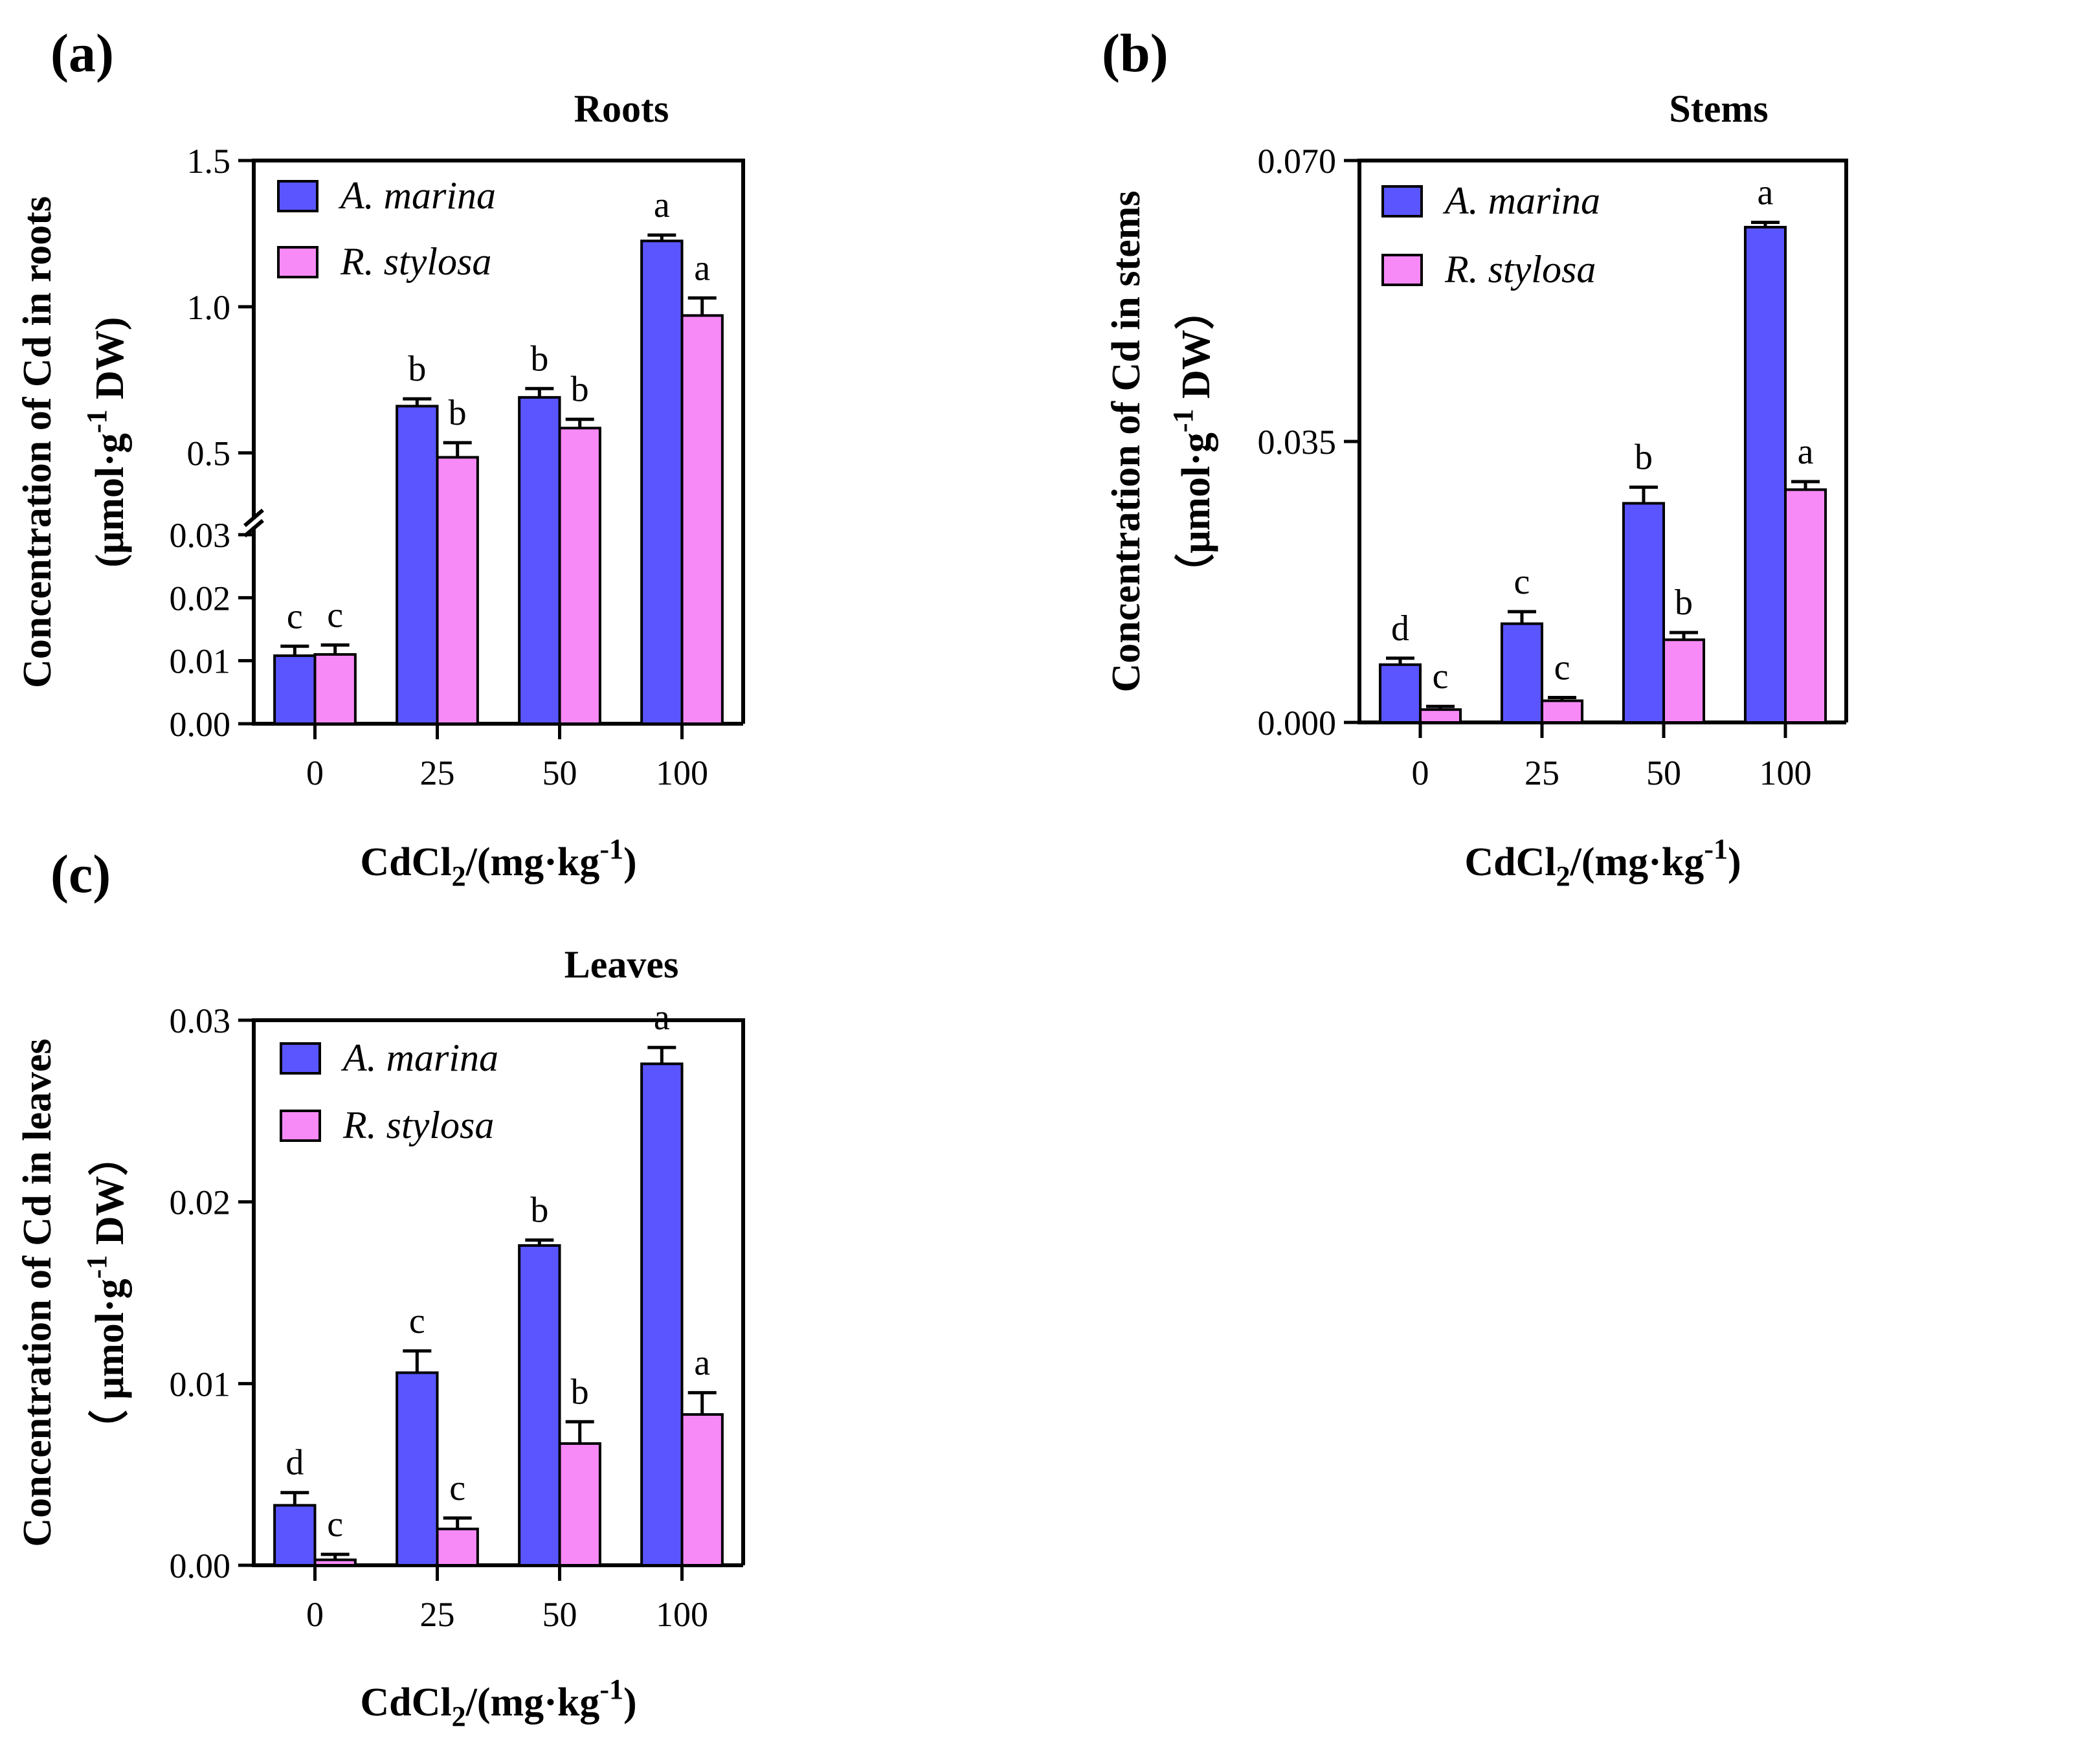 This screenshot has height=1742, width=2100. I want to click on y-tick-label: 0.070, so click(1297, 161).